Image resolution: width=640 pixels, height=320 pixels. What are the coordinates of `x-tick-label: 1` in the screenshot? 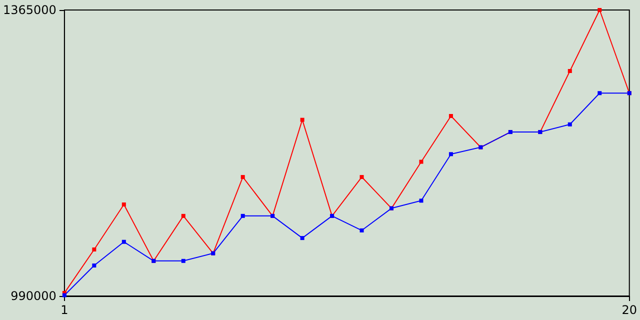 It's located at (64, 310).